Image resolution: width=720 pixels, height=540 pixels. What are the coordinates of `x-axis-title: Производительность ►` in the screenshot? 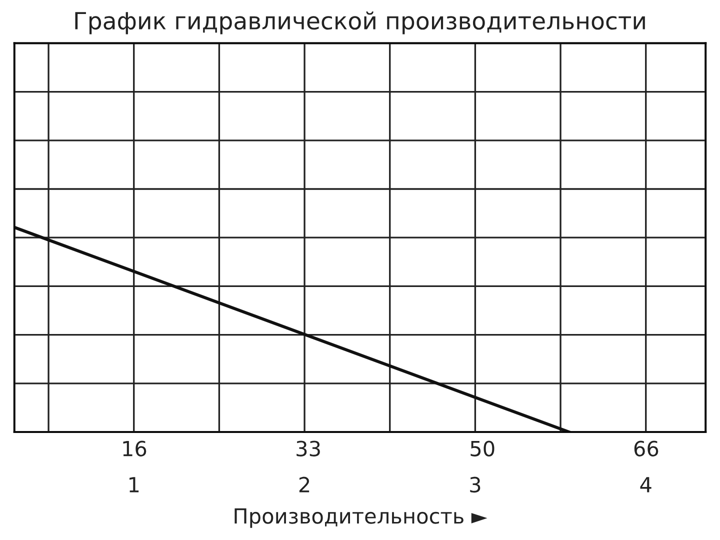 It's located at (361, 518).